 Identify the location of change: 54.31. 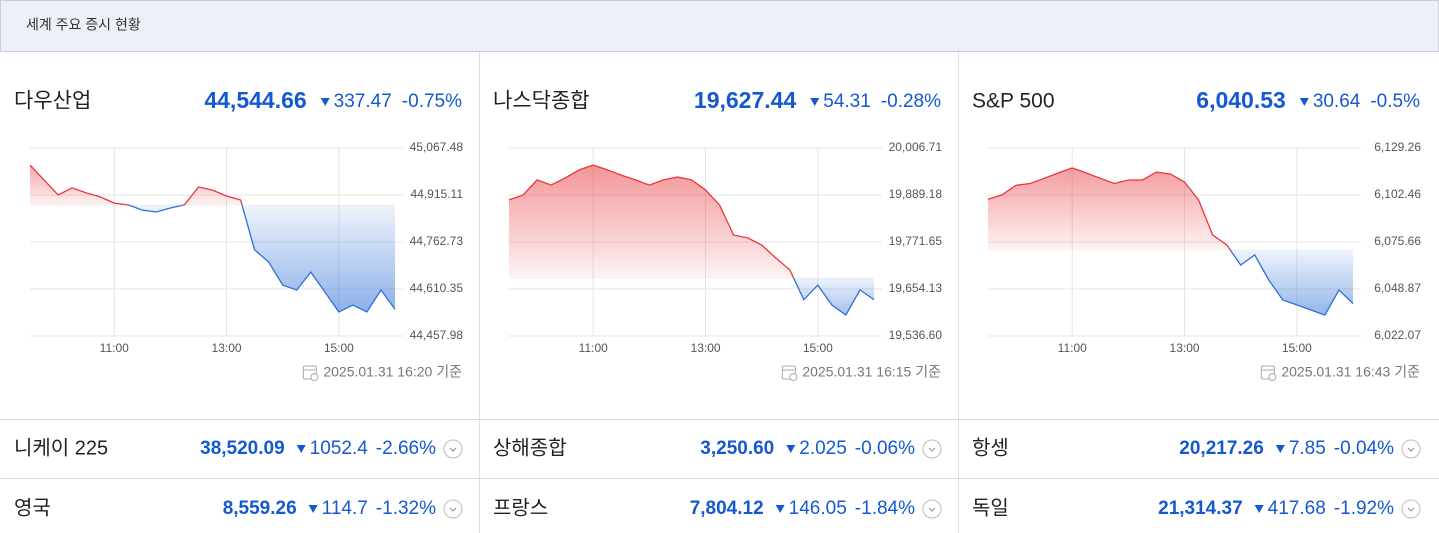
(847, 101).